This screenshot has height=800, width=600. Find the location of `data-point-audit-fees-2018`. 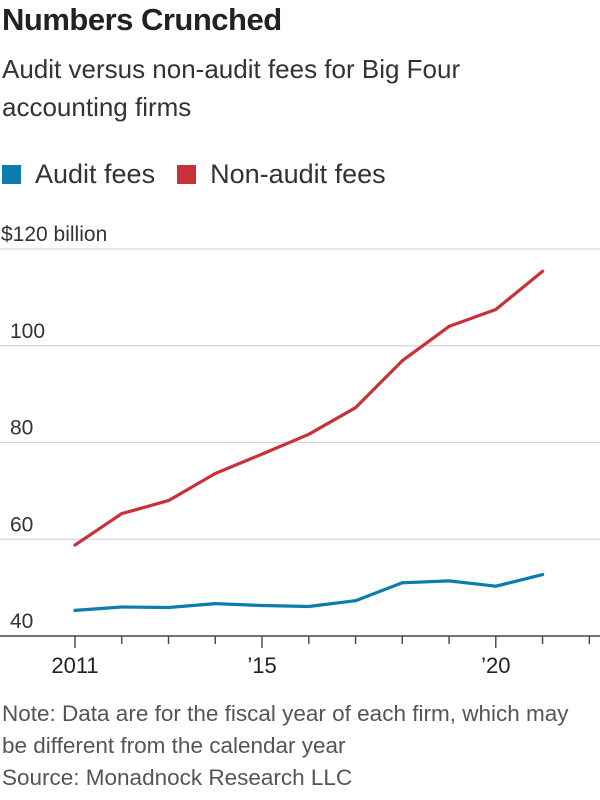

data-point-audit-fees-2018 is located at coordinates (402, 583).